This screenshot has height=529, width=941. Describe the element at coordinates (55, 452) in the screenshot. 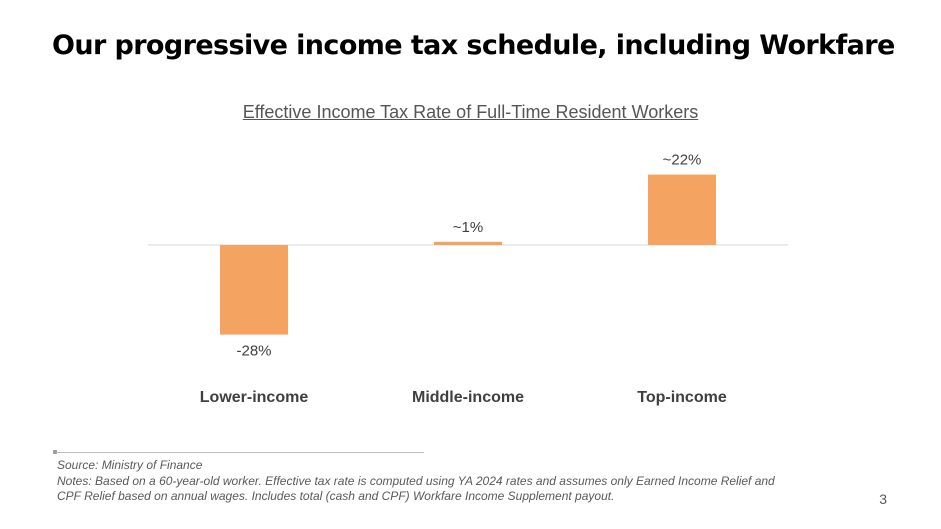

I see `footnote-marker` at that location.